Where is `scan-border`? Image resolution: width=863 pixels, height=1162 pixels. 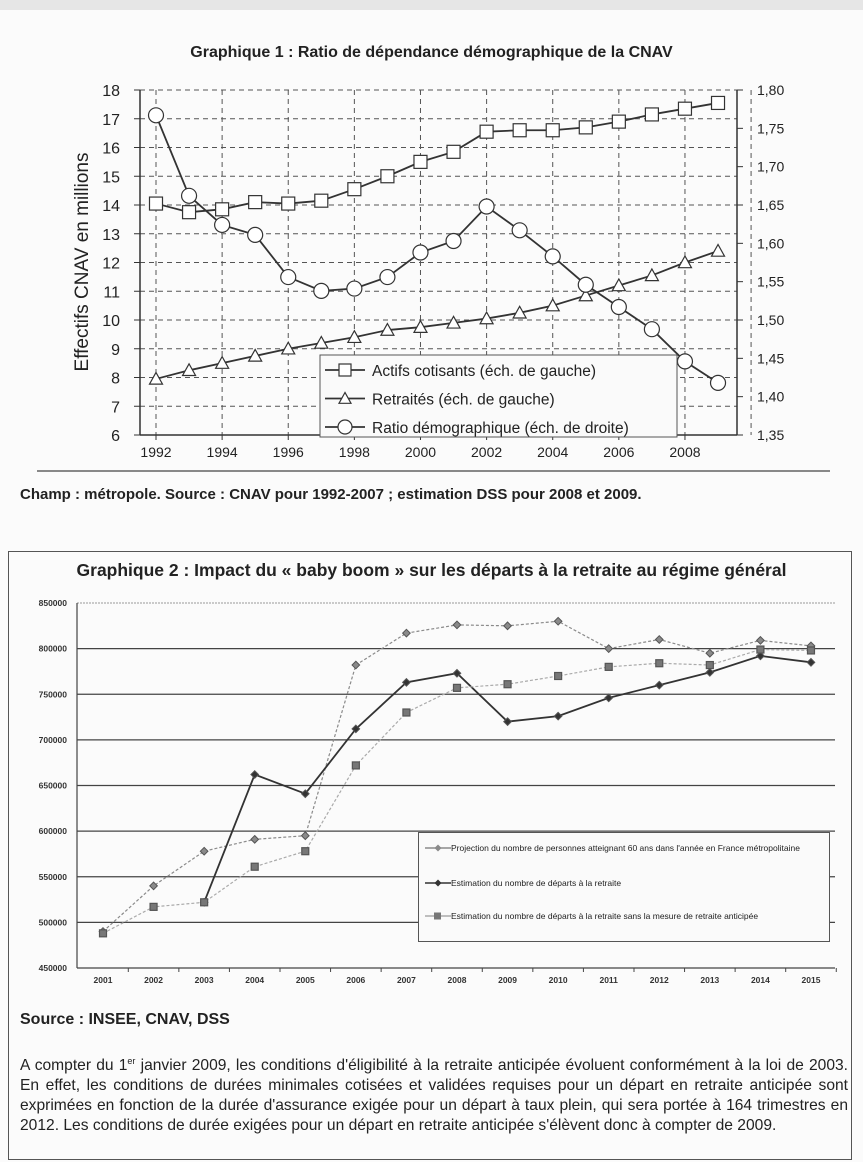 scan-border is located at coordinates (431, 5).